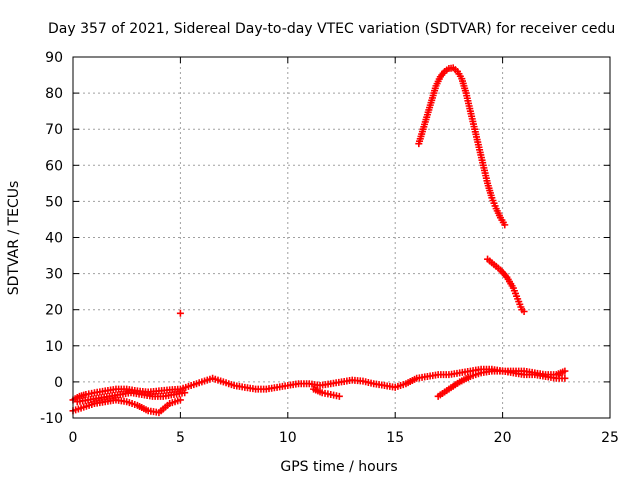 The width and height of the screenshot is (640, 480). What do you see at coordinates (54, 275) in the screenshot?
I see `y-tick-label: 30` at bounding box center [54, 275].